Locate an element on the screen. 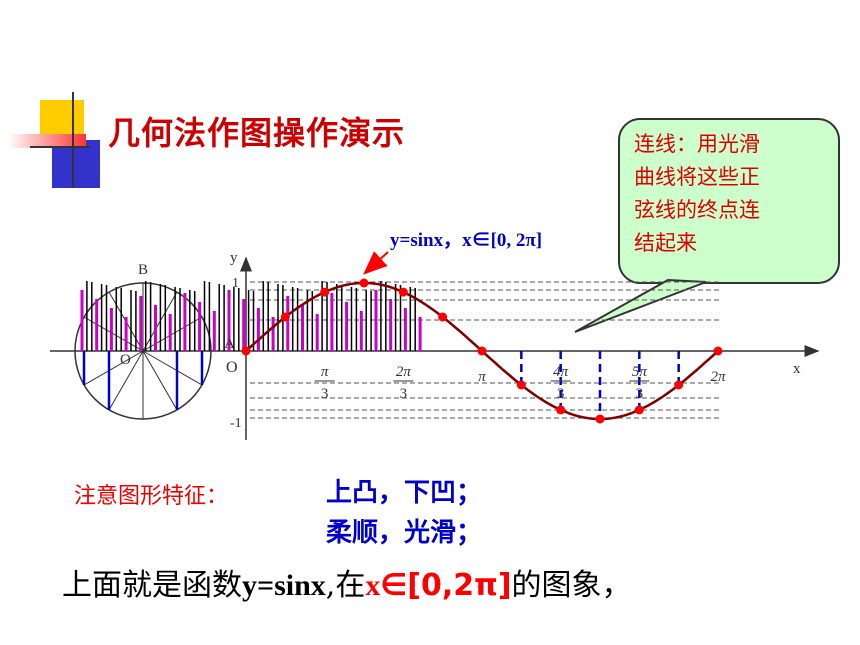  guide-lines is located at coordinates (485, 350).